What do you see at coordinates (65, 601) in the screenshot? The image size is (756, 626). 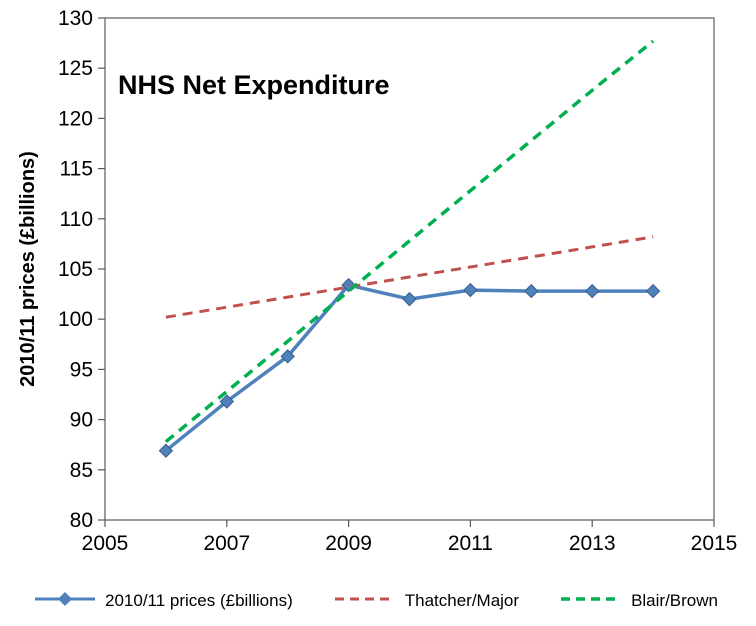 I see `legend-marker-solid-line-diamond-icon` at bounding box center [65, 601].